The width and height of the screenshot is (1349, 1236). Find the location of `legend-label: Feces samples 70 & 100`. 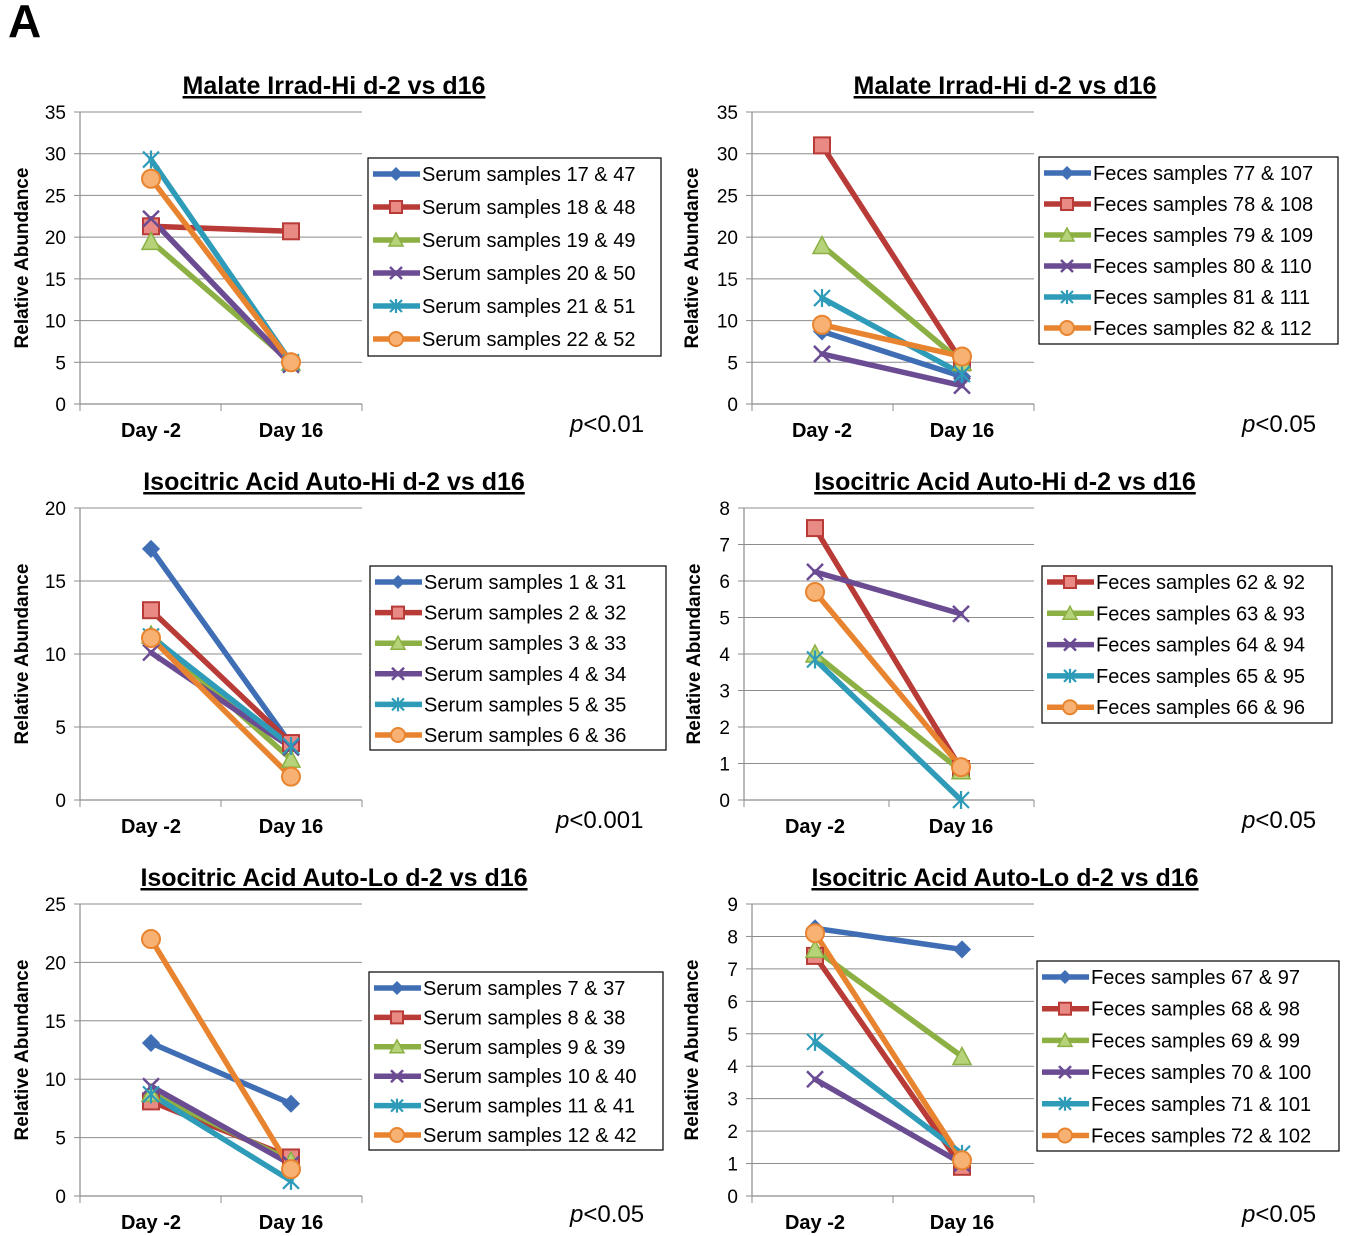

legend-label: Feces samples 70 & 100 is located at coordinates (1201, 1073).